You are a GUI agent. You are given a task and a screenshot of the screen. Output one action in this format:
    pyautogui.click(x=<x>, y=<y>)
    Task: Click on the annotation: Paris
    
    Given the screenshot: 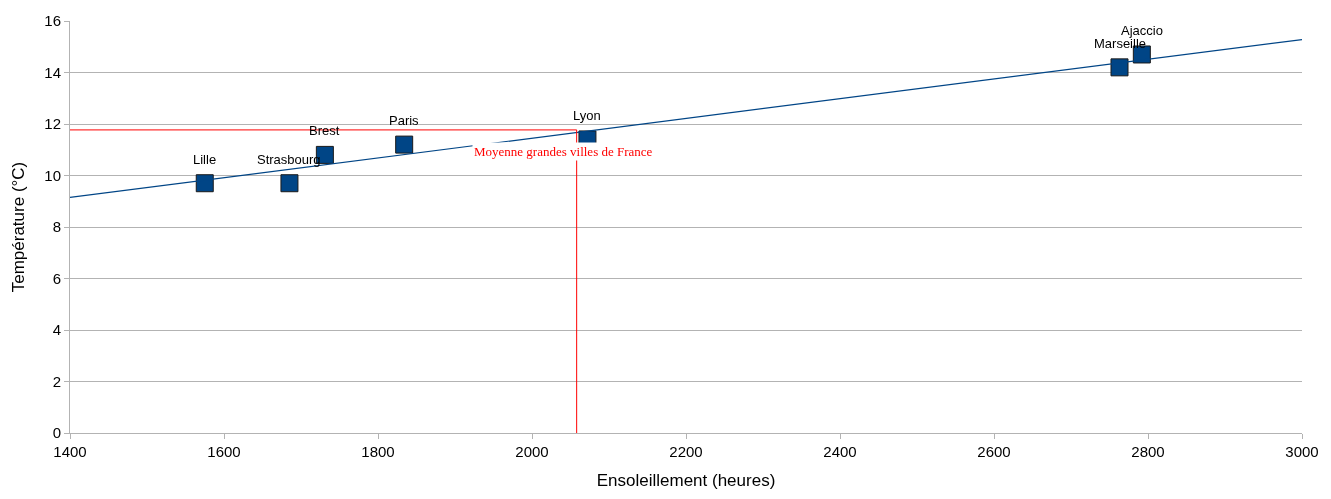 What is the action you would take?
    pyautogui.click(x=404, y=120)
    